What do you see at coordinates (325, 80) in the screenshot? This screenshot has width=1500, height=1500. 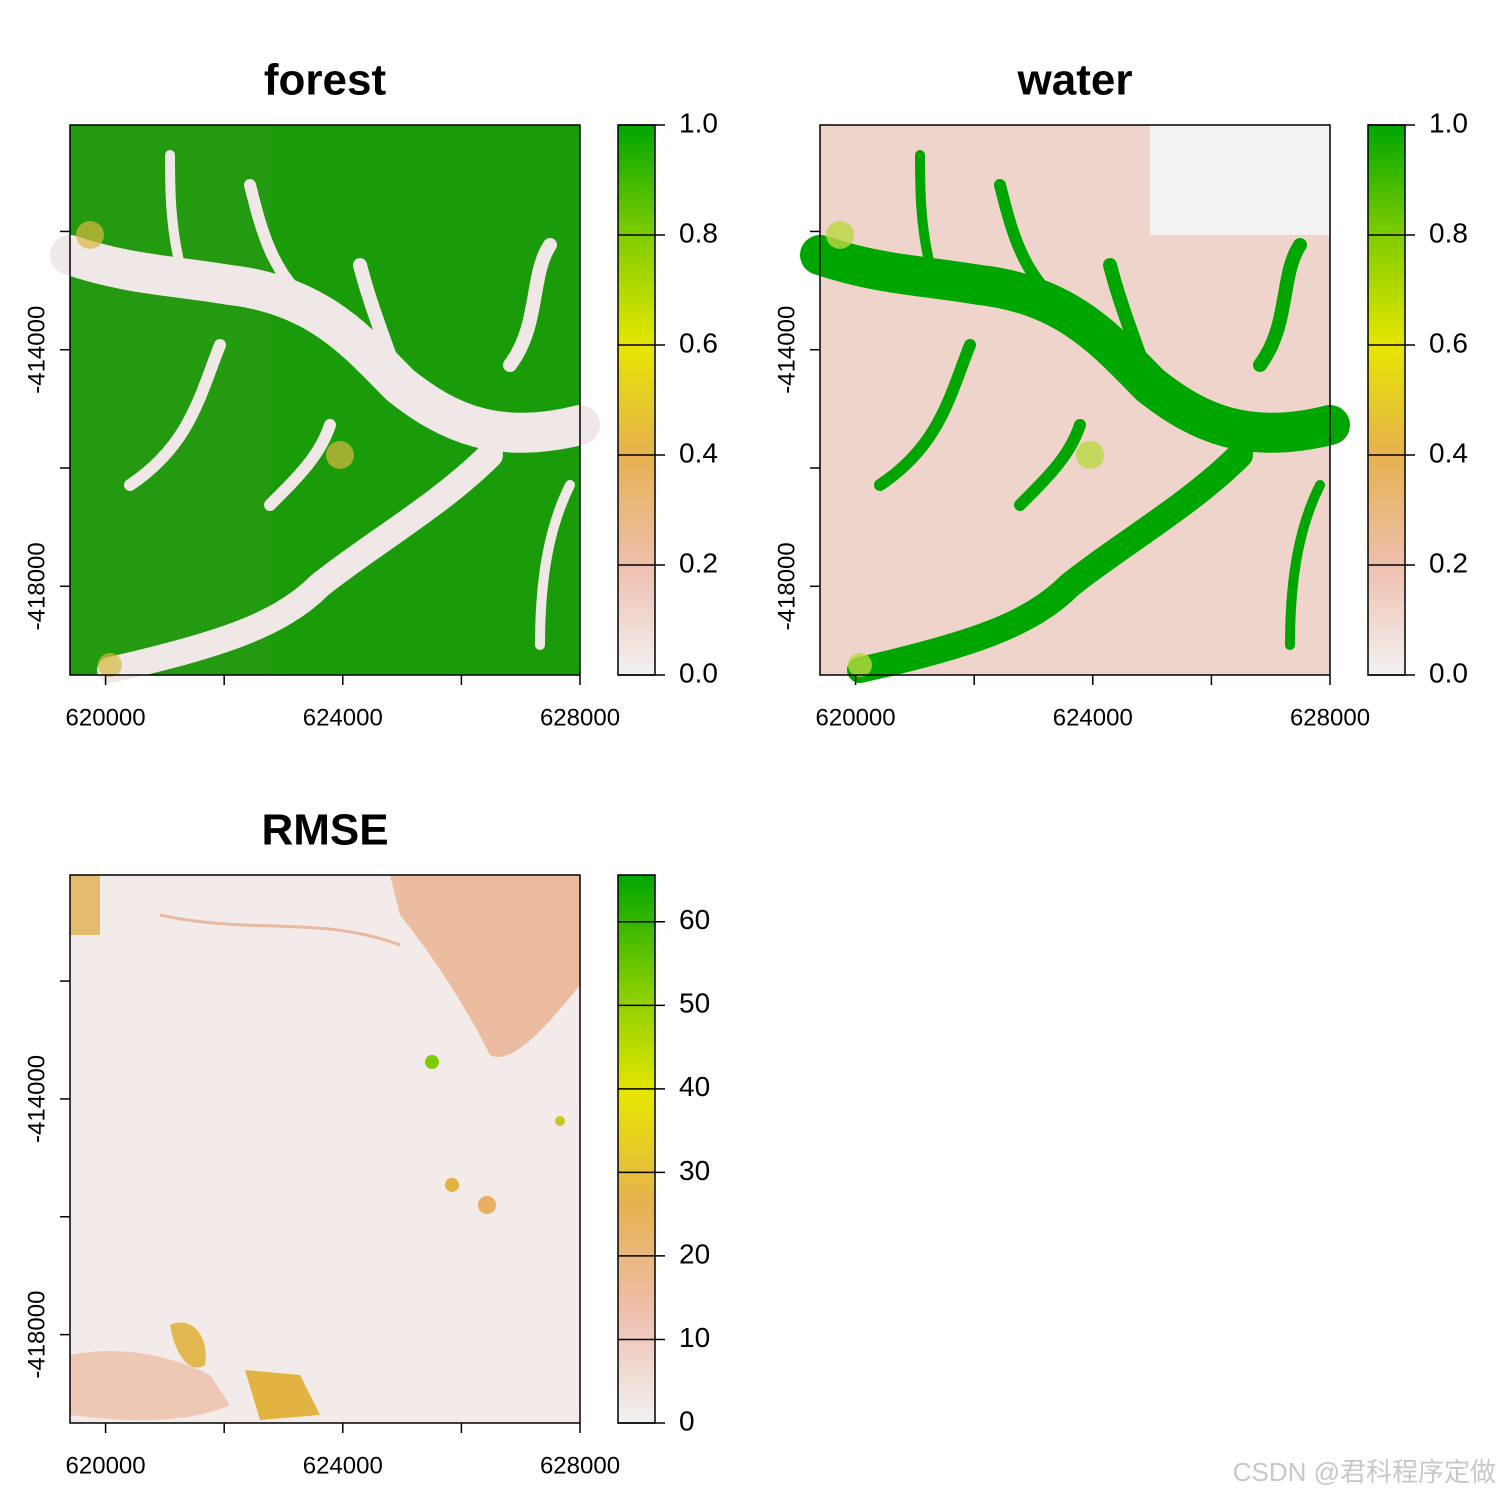 I see `panel-title: forest` at bounding box center [325, 80].